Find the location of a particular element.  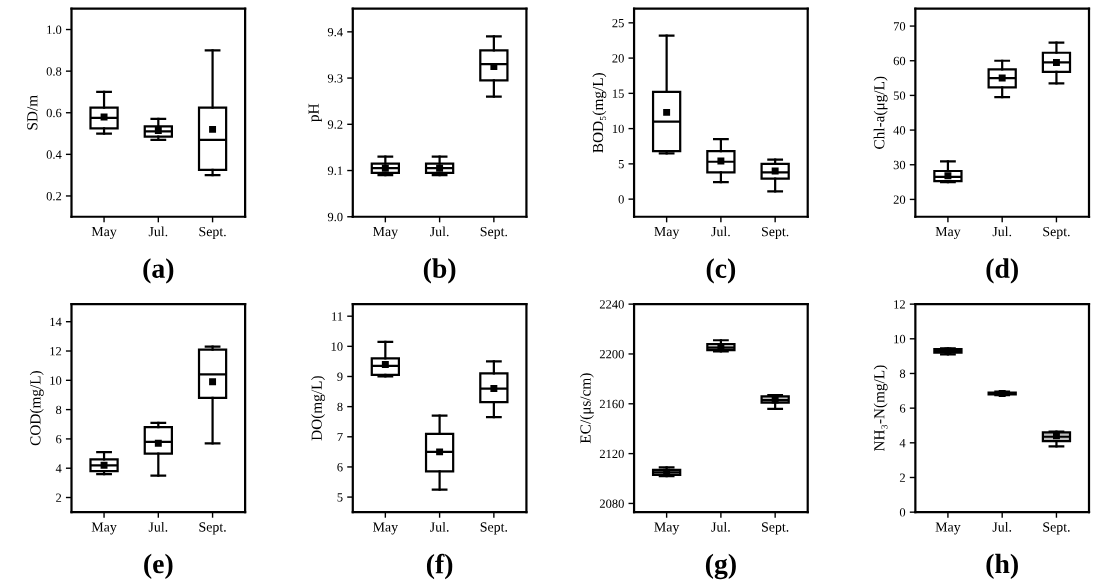

text: (g) is located at coordinates (720, 566).